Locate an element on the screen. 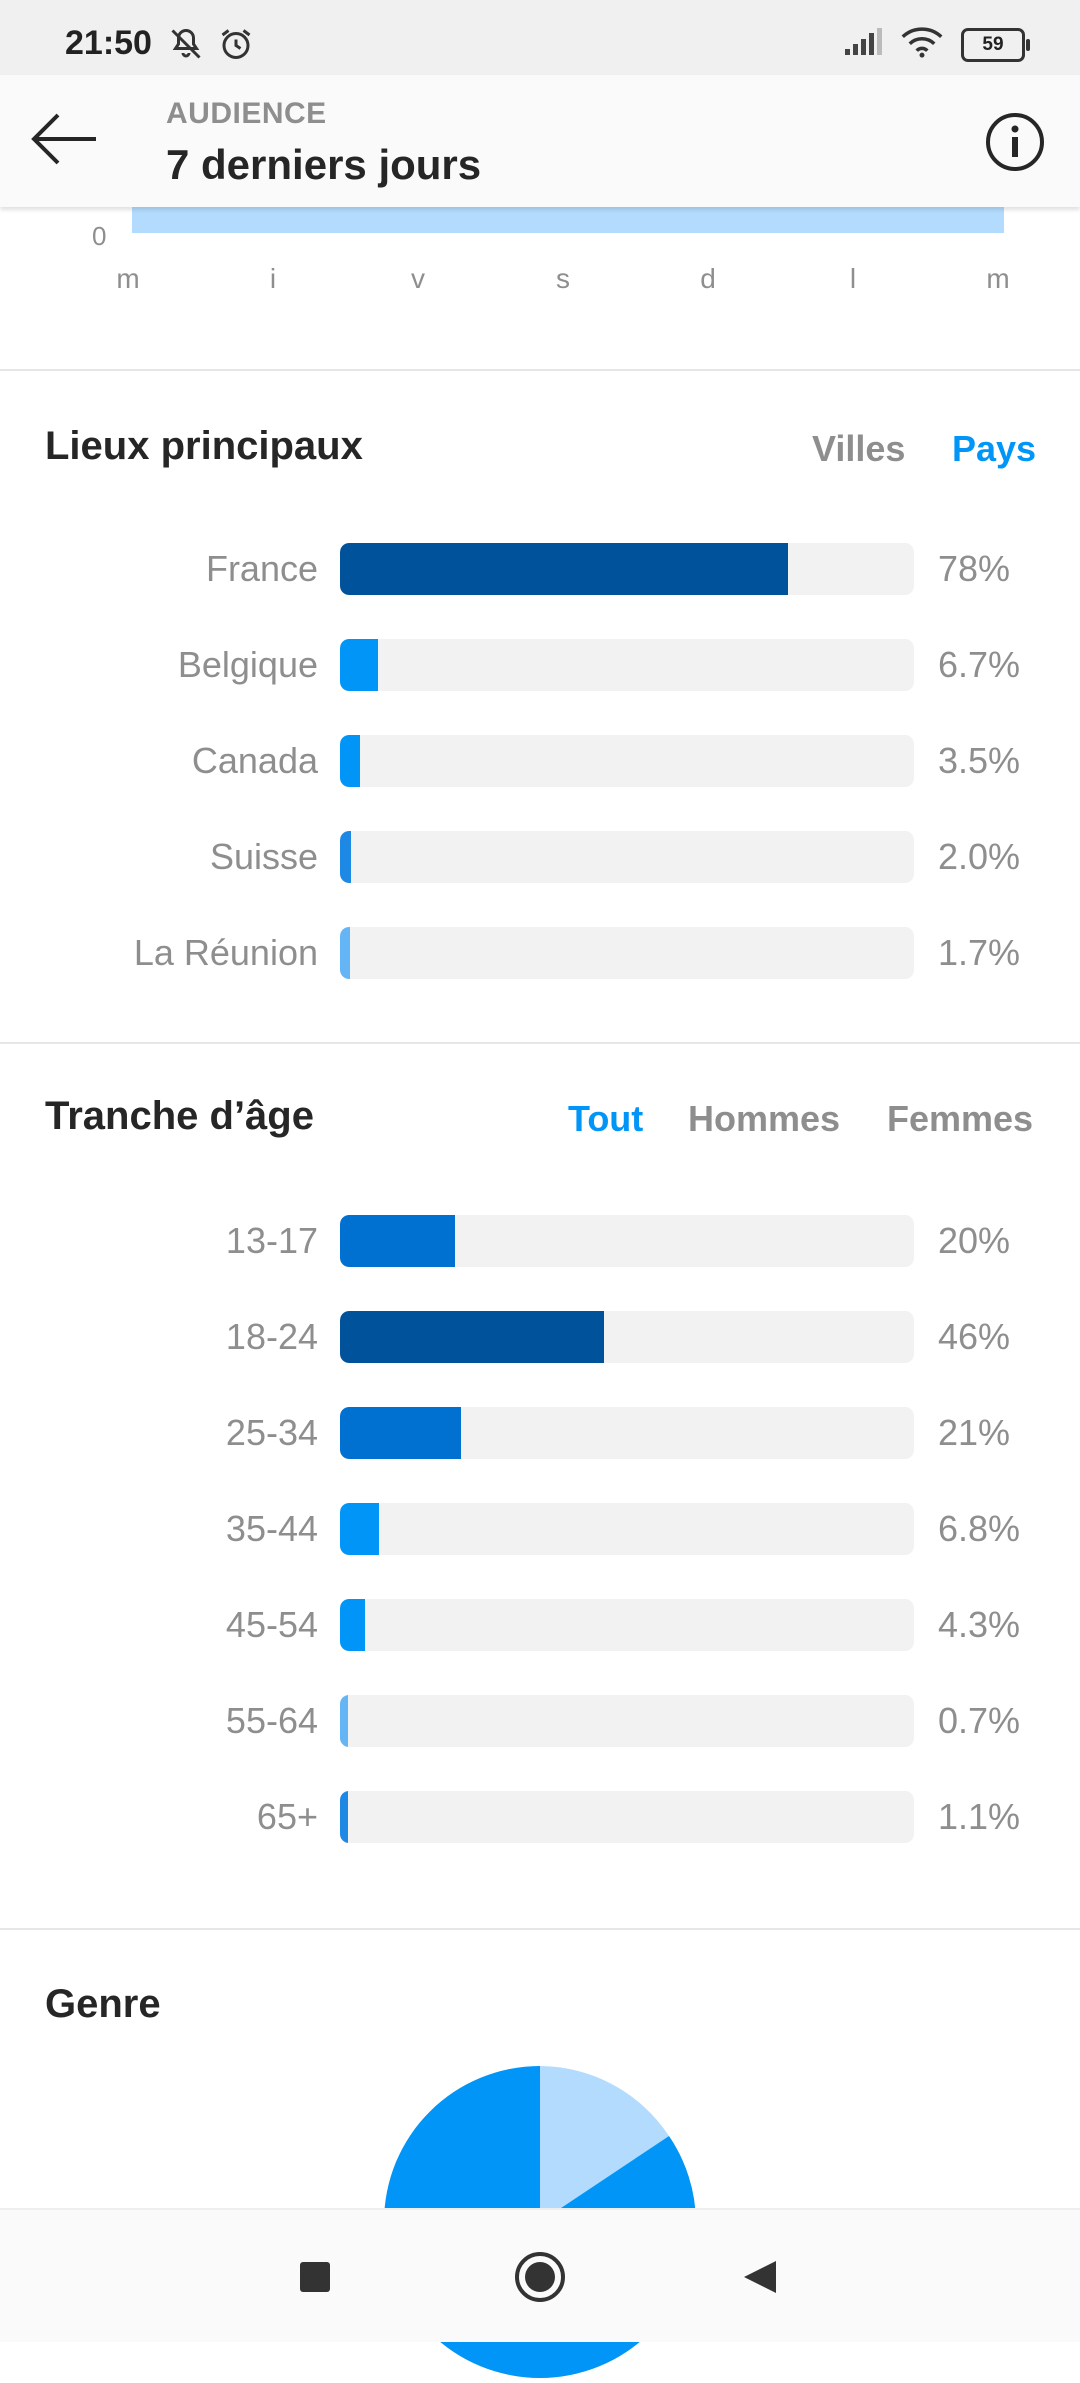 The height and width of the screenshot is (2383, 1080). back-nav-button is located at coordinates (760, 2277).